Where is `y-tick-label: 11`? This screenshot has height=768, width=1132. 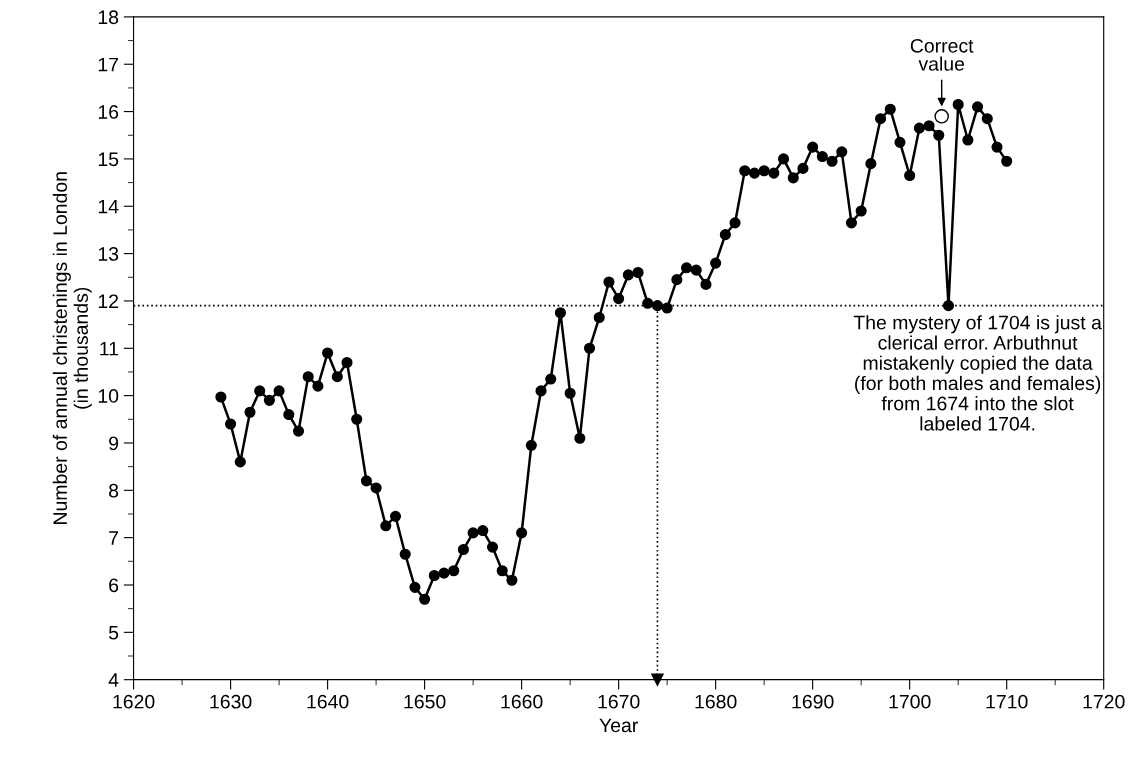 y-tick-label: 11 is located at coordinates (109, 348).